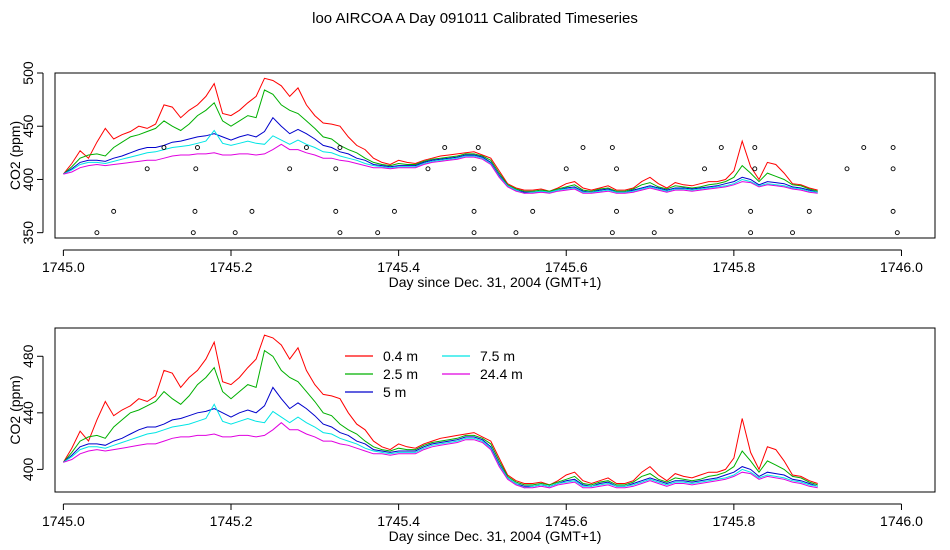  I want to click on legend-label: 2.5 m, so click(400, 374).